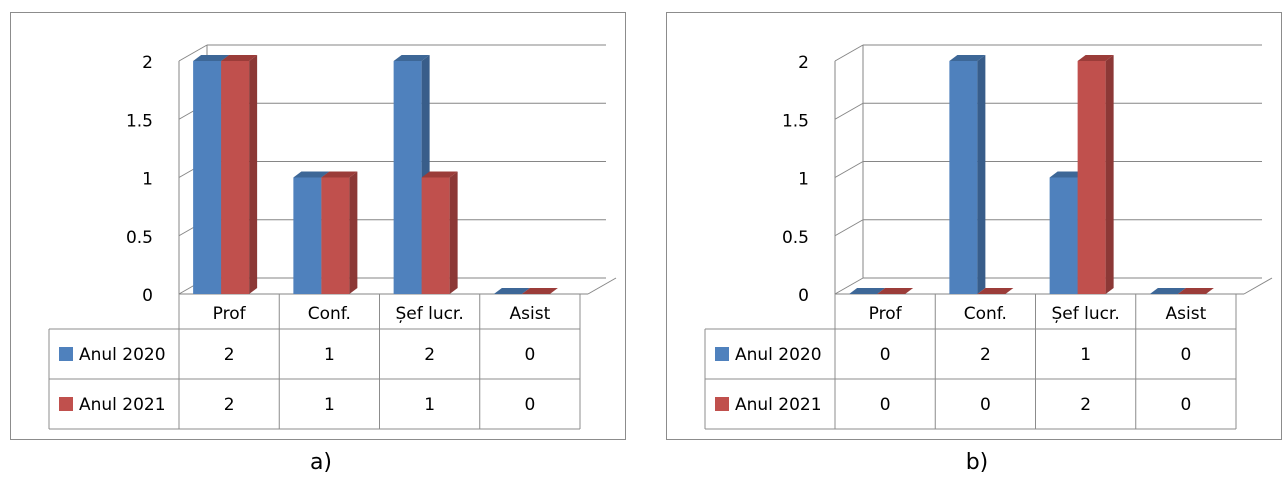 This screenshot has width=1282, height=481. I want to click on chart-1-bar-2-3-side, so click(1109, 174).